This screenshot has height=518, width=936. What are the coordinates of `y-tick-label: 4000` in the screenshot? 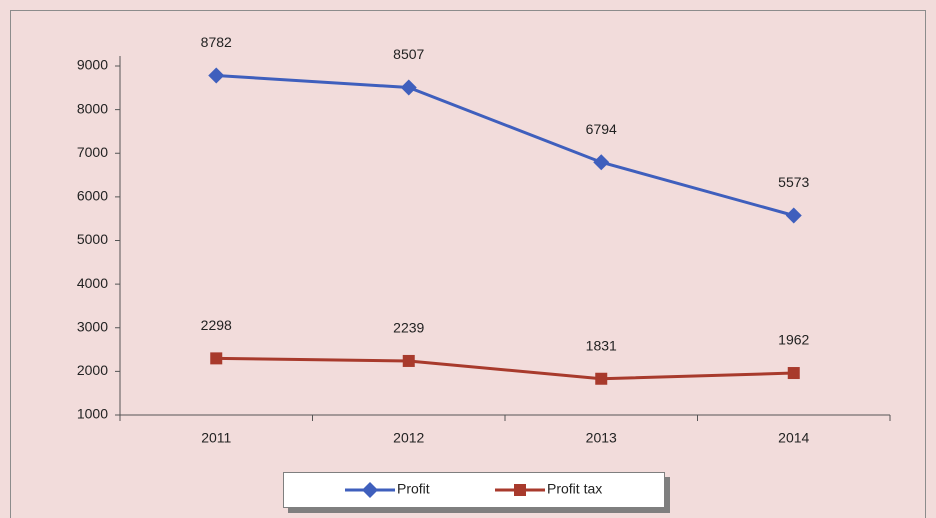 It's located at (92, 283).